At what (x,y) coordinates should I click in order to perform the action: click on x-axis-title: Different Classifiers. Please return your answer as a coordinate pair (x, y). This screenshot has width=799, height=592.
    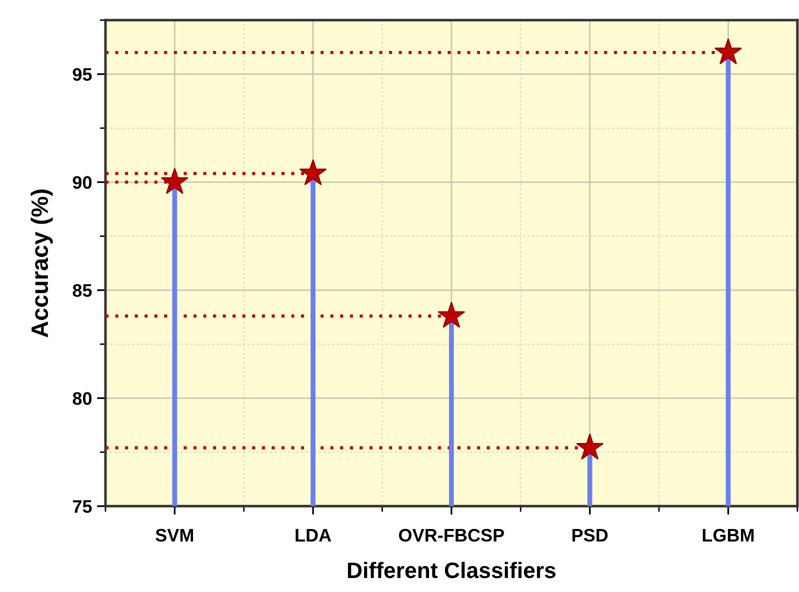
    Looking at the image, I should click on (452, 570).